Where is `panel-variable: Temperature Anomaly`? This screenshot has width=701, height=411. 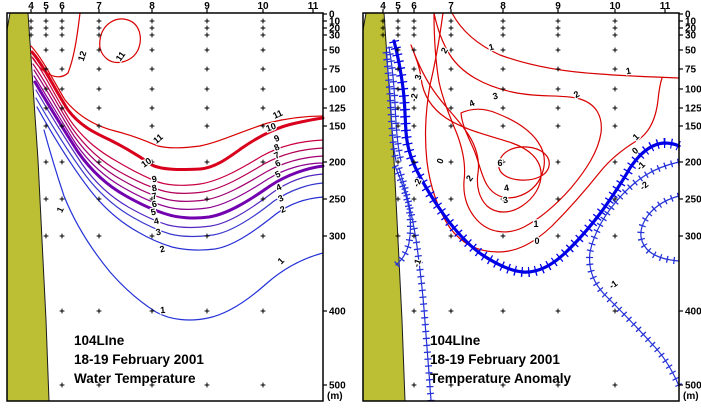
panel-variable: Temperature Anomaly is located at coordinates (501, 378).